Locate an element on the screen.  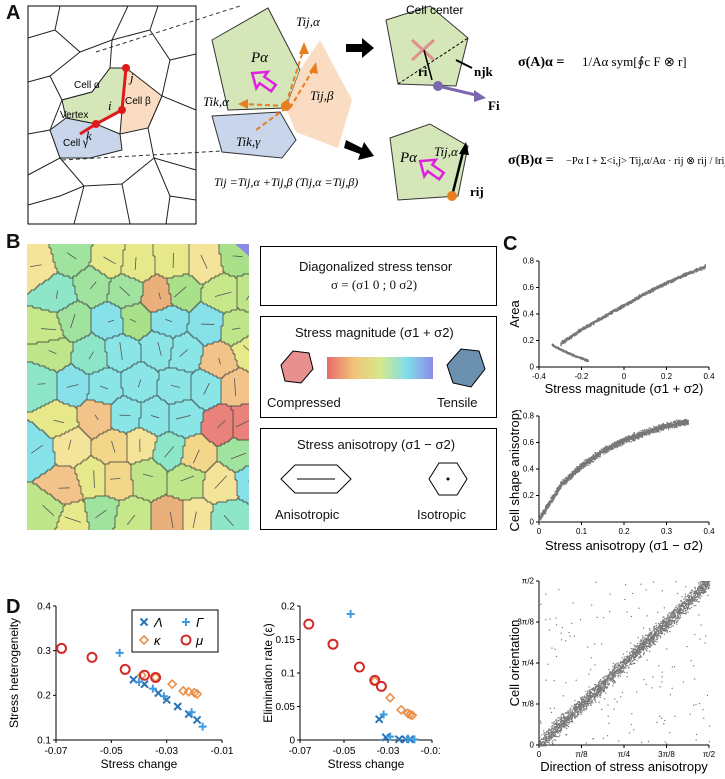
anisotropy-bar is located at coordinates (48, 510).